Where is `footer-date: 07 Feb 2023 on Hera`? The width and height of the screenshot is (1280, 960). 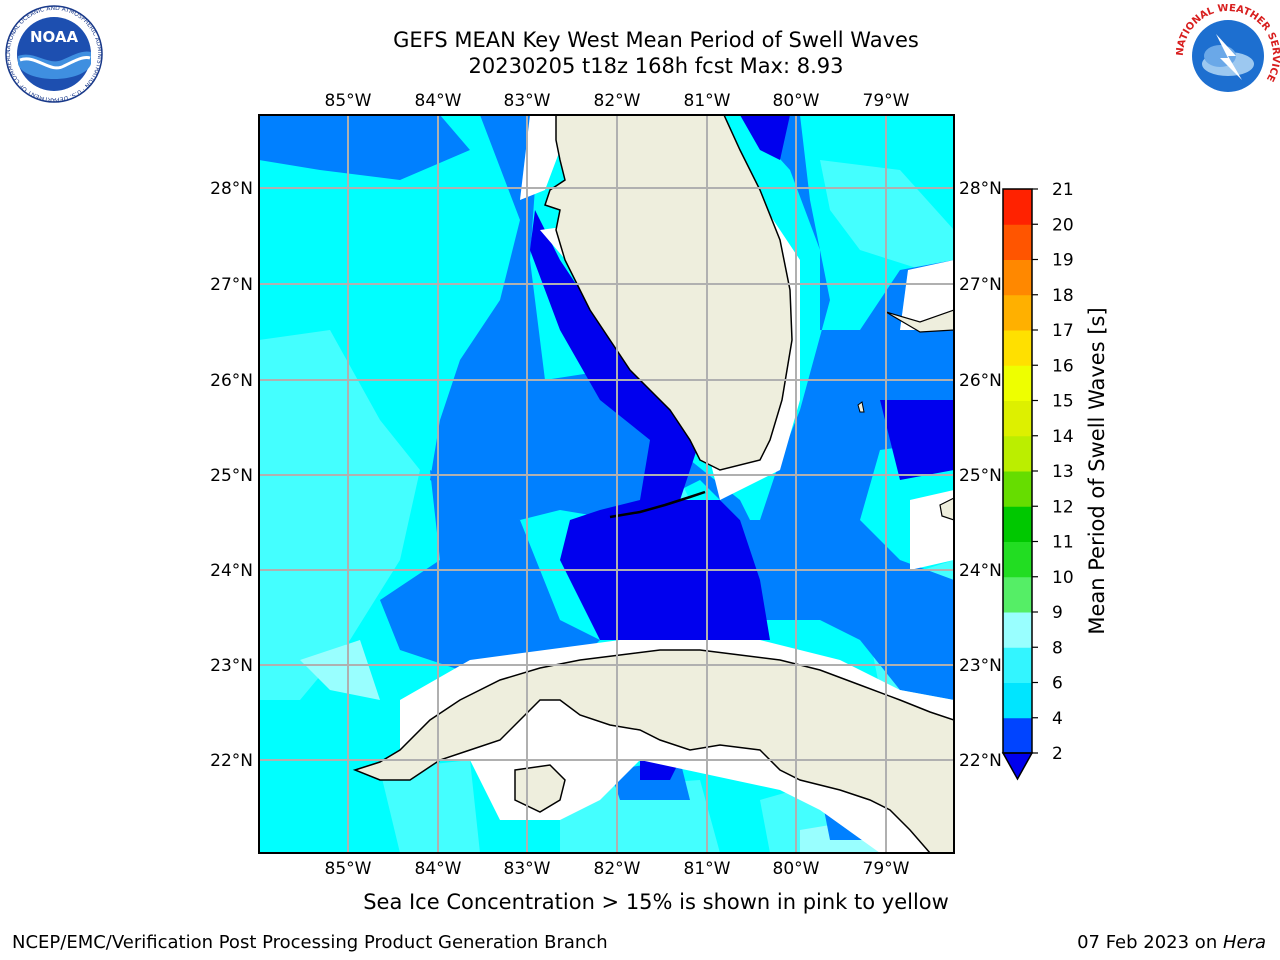
footer-date: 07 Feb 2023 on Hera is located at coordinates (1171, 942).